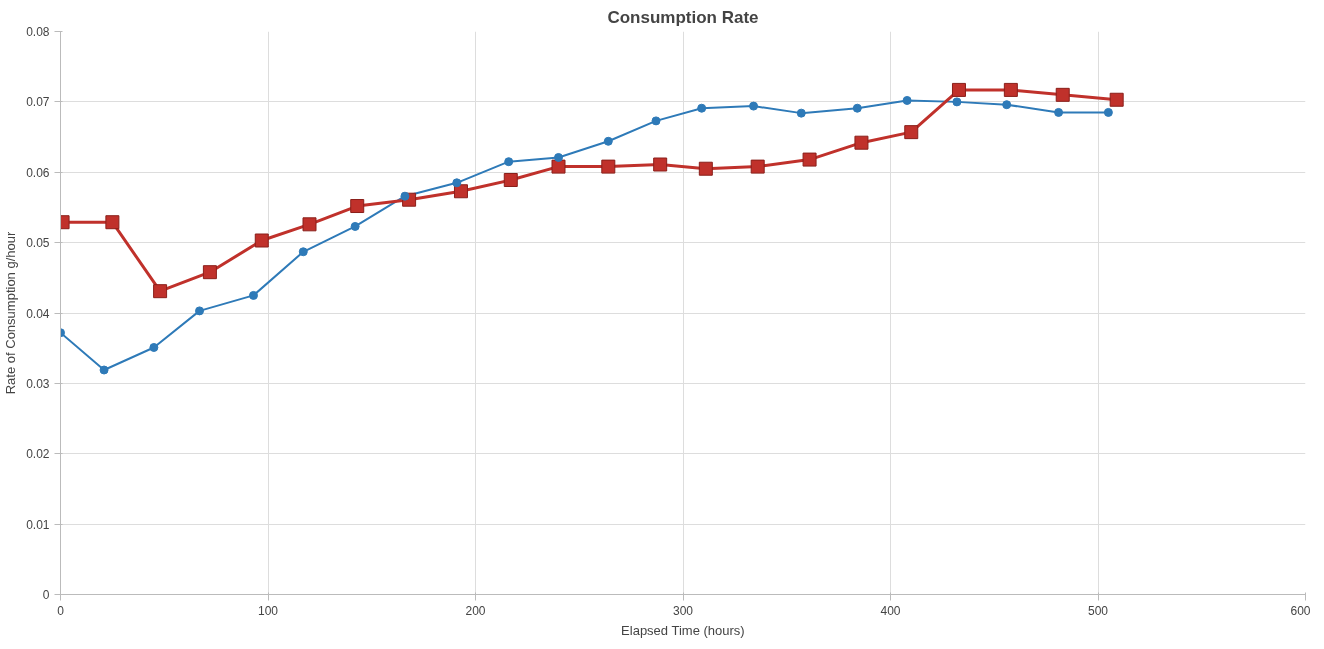 The width and height of the screenshot is (1324, 649). I want to click on x-tick-label: 0, so click(61, 610).